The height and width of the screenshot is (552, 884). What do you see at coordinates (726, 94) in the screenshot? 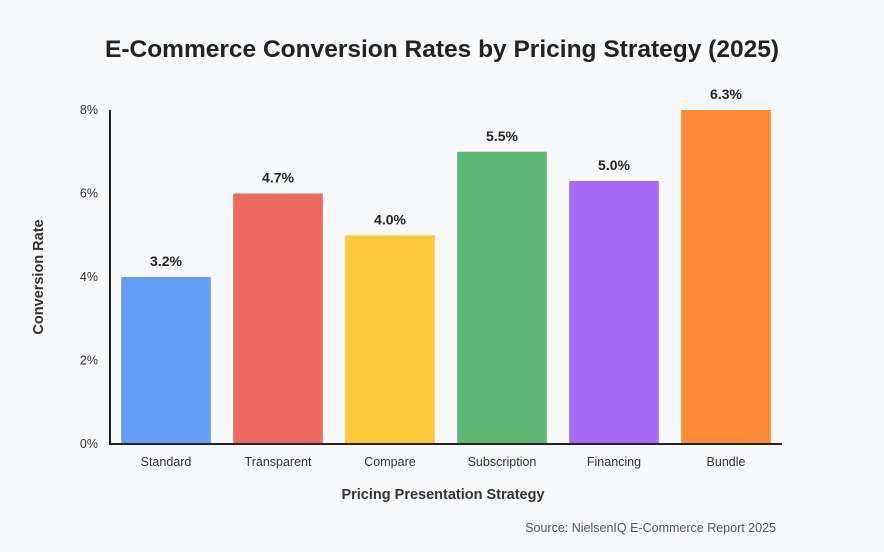
I see `data-label-bundle: 6.3%` at bounding box center [726, 94].